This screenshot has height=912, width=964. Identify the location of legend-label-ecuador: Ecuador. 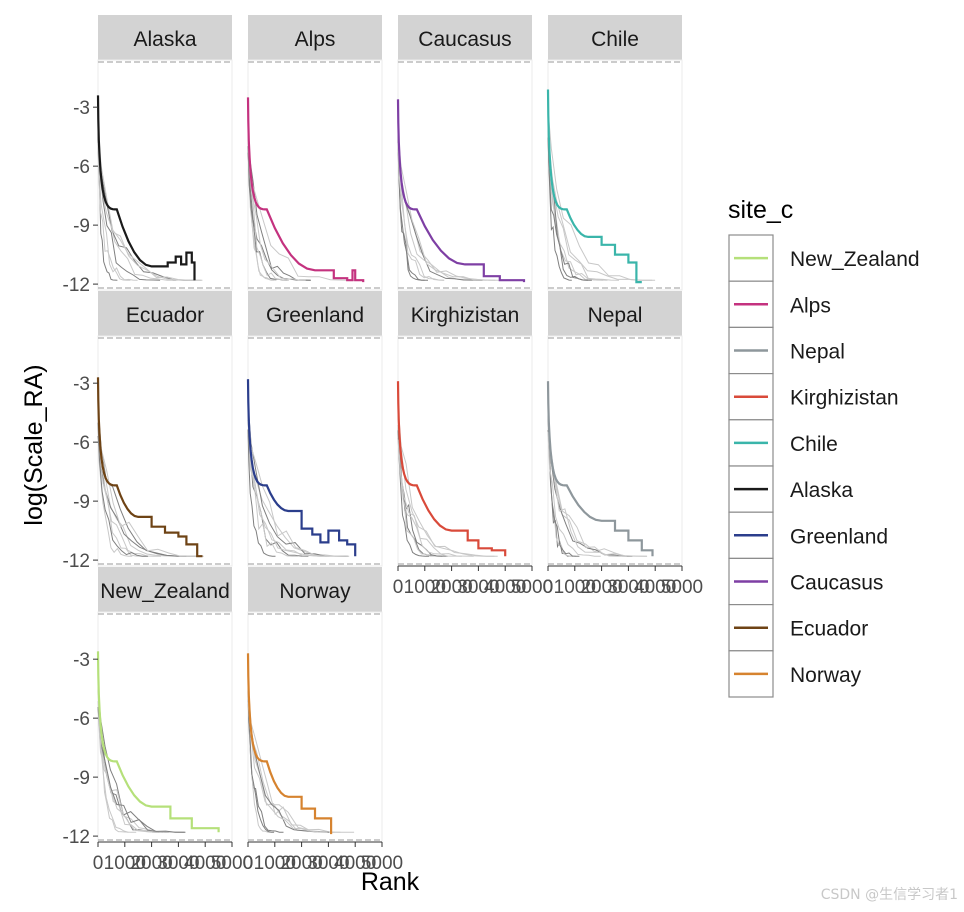
(829, 629).